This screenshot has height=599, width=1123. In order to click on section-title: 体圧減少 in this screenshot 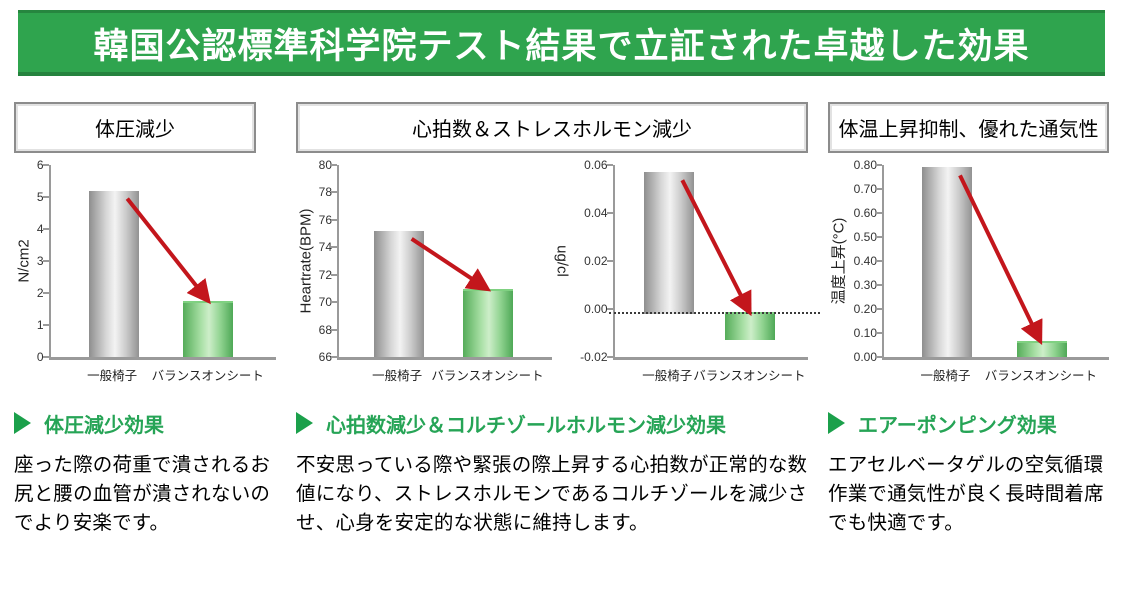, I will do `click(135, 130)`.